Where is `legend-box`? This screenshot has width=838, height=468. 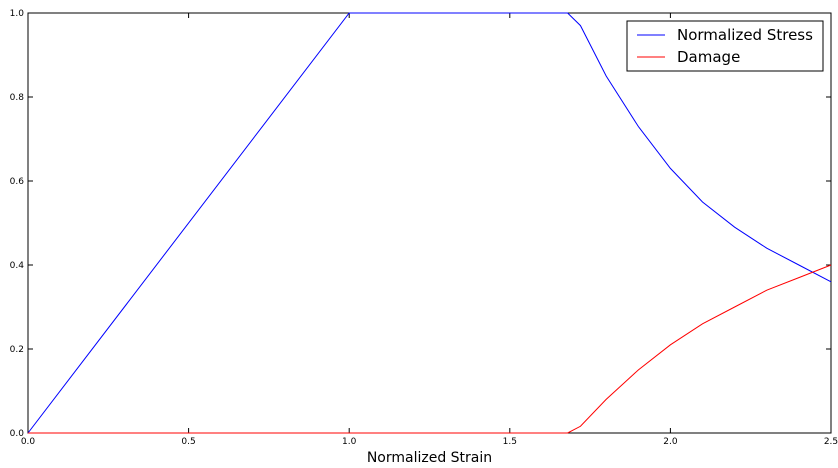 legend-box is located at coordinates (725, 46).